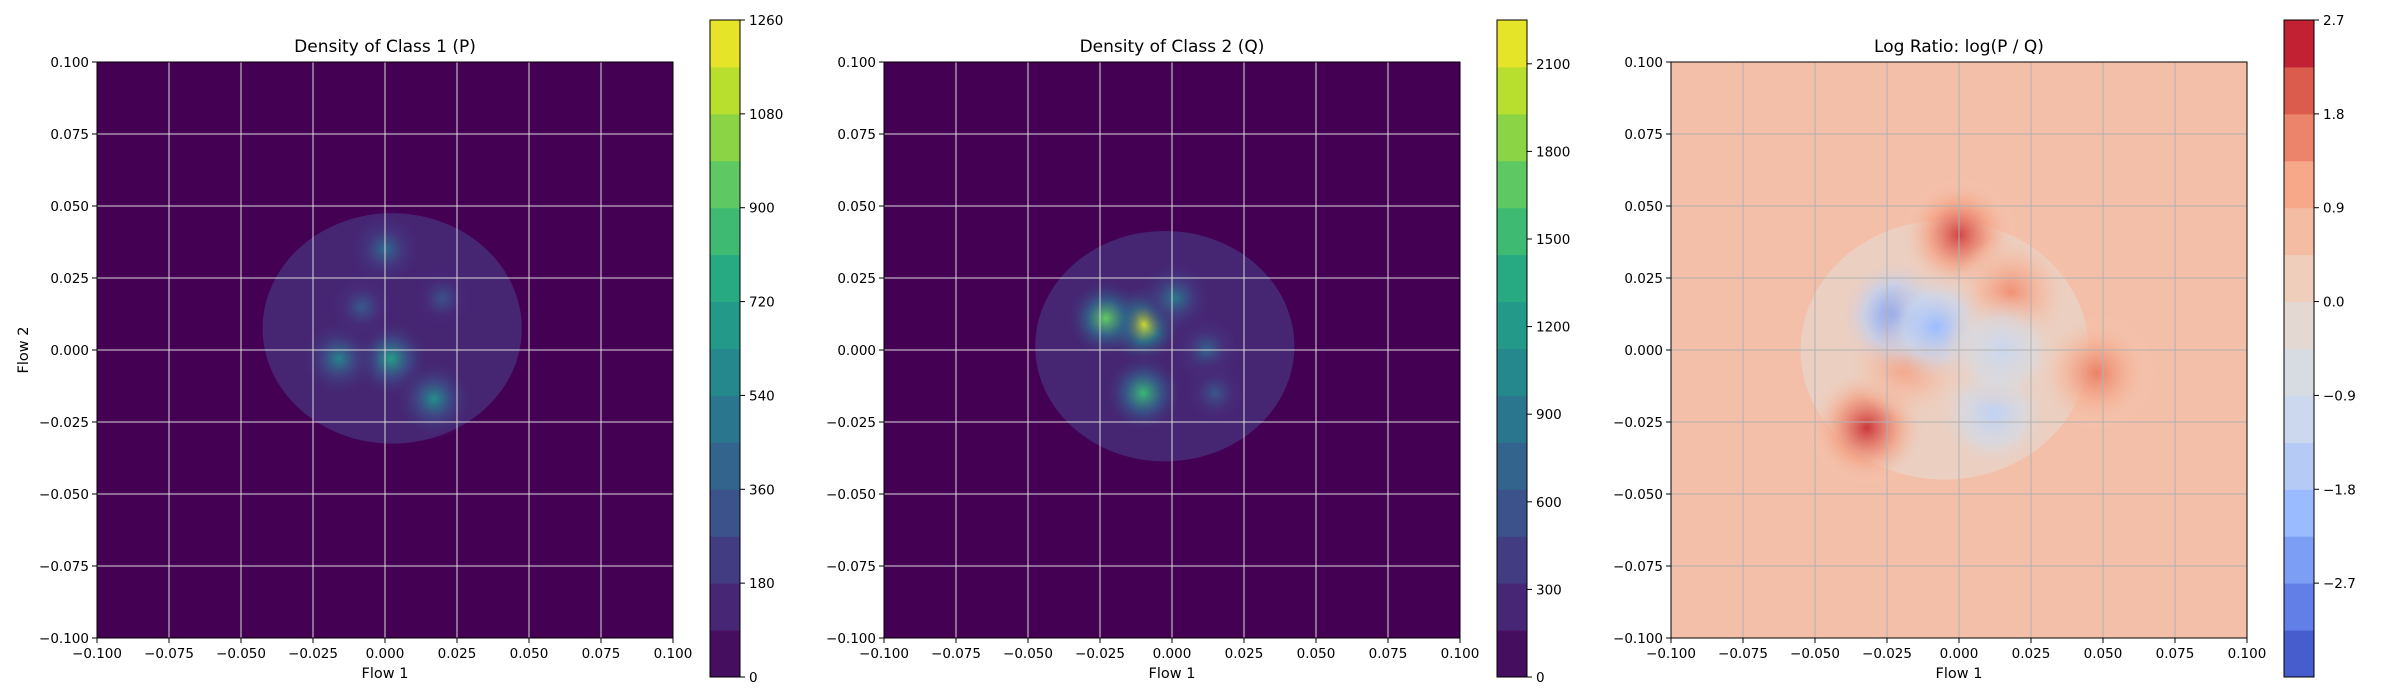 Image resolution: width=2400 pixels, height=700 pixels. Describe the element at coordinates (1172, 654) in the screenshot. I see `x-tick-label: 0.000` at that location.